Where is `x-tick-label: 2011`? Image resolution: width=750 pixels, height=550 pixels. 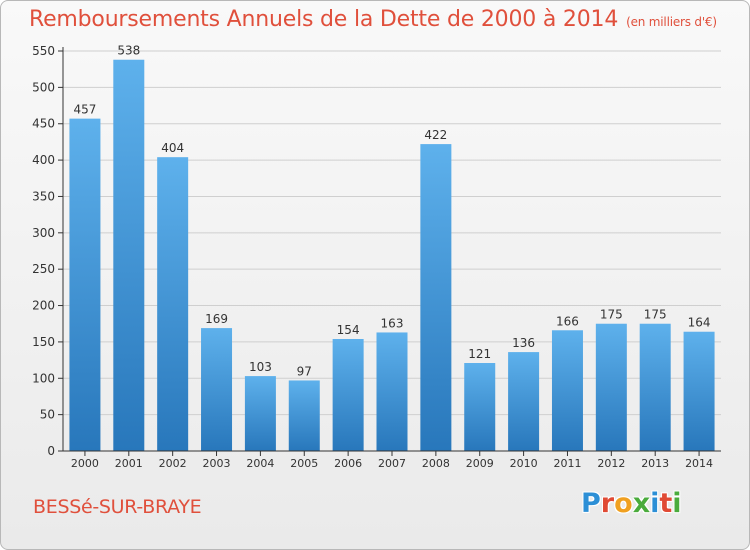 x-tick-label: 2011 is located at coordinates (567, 463).